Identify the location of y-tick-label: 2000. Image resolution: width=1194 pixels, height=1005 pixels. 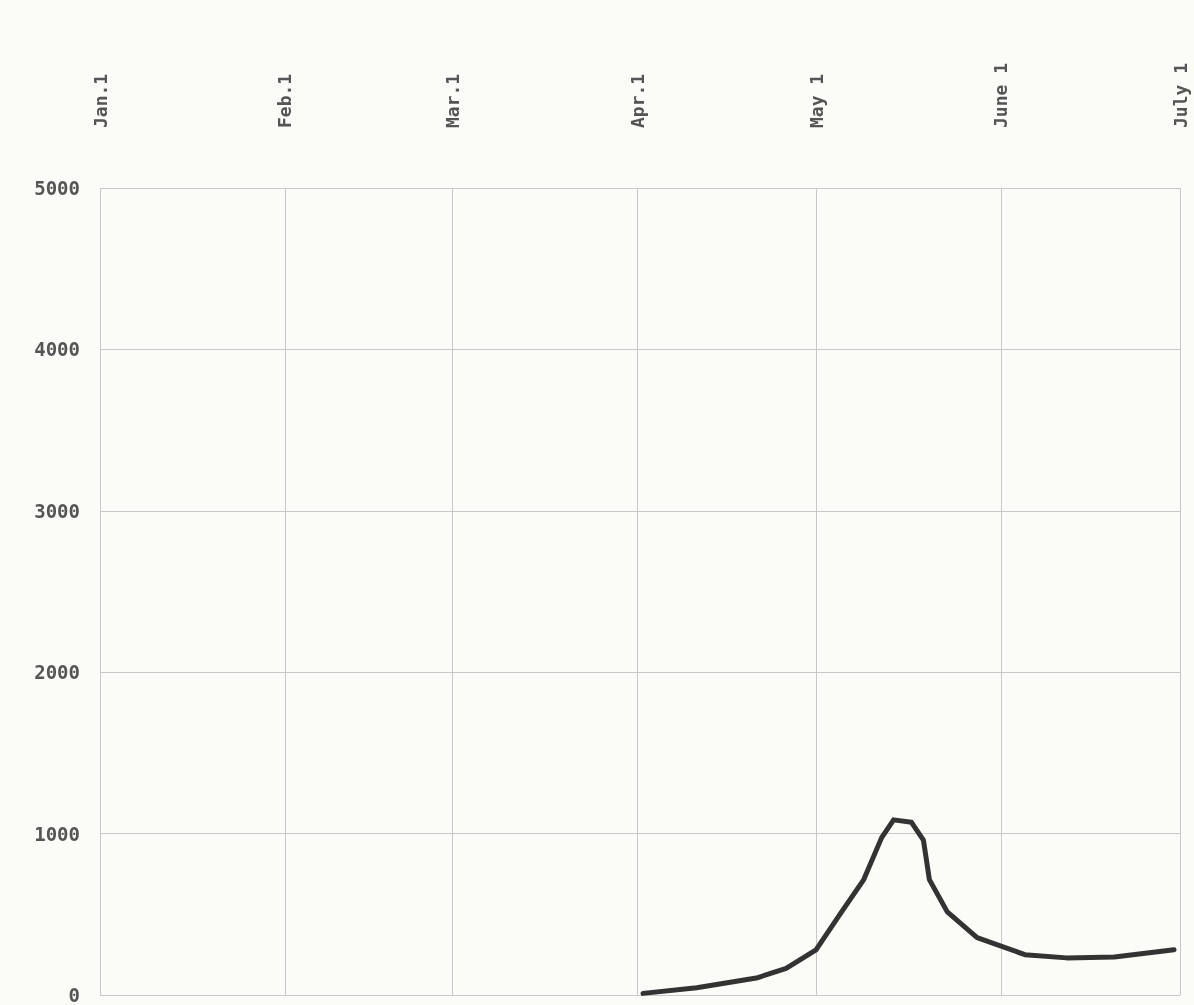
(57, 672).